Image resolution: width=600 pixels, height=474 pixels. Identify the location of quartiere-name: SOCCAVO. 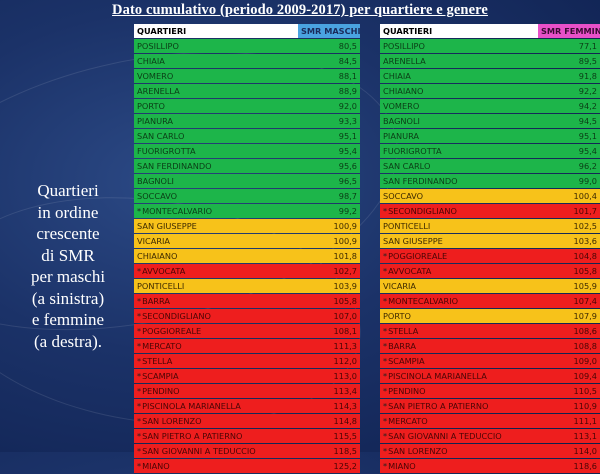
(459, 196).